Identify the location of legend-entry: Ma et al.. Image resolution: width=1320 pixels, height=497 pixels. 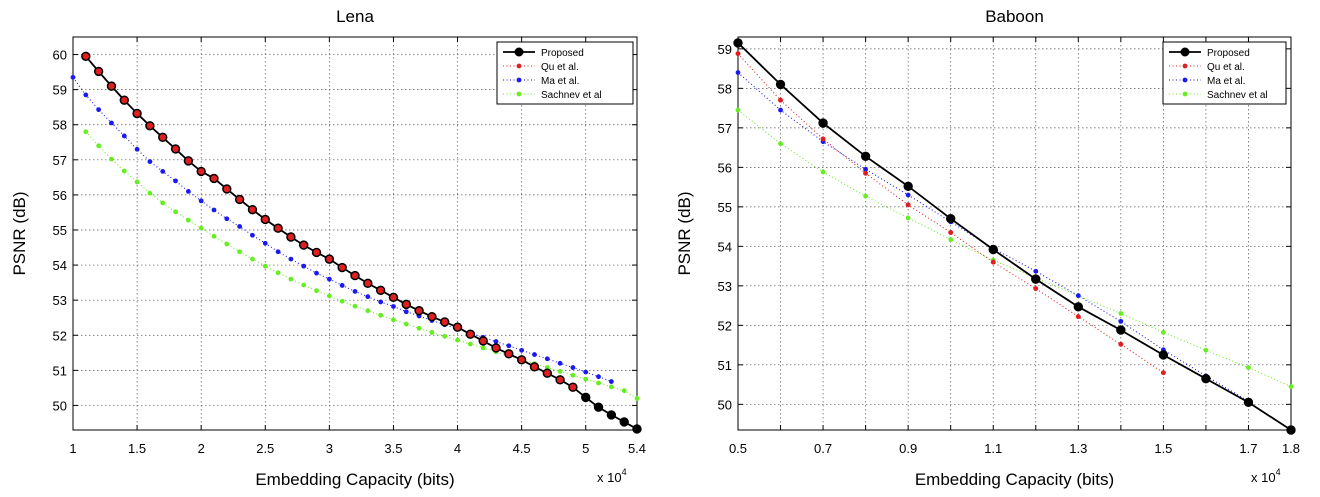
(1226, 81).